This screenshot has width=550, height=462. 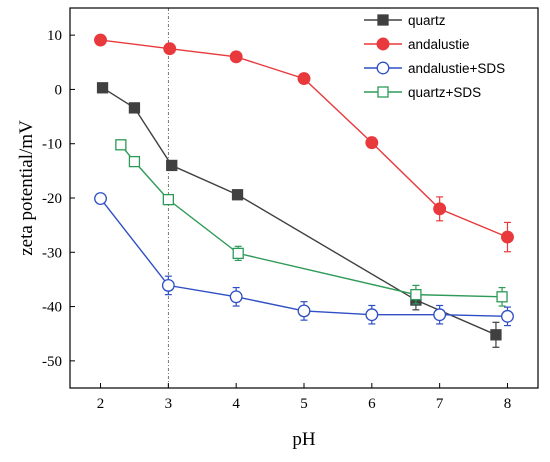 What do you see at coordinates (456, 68) in the screenshot?
I see `legend-label: andalustie+SDS` at bounding box center [456, 68].